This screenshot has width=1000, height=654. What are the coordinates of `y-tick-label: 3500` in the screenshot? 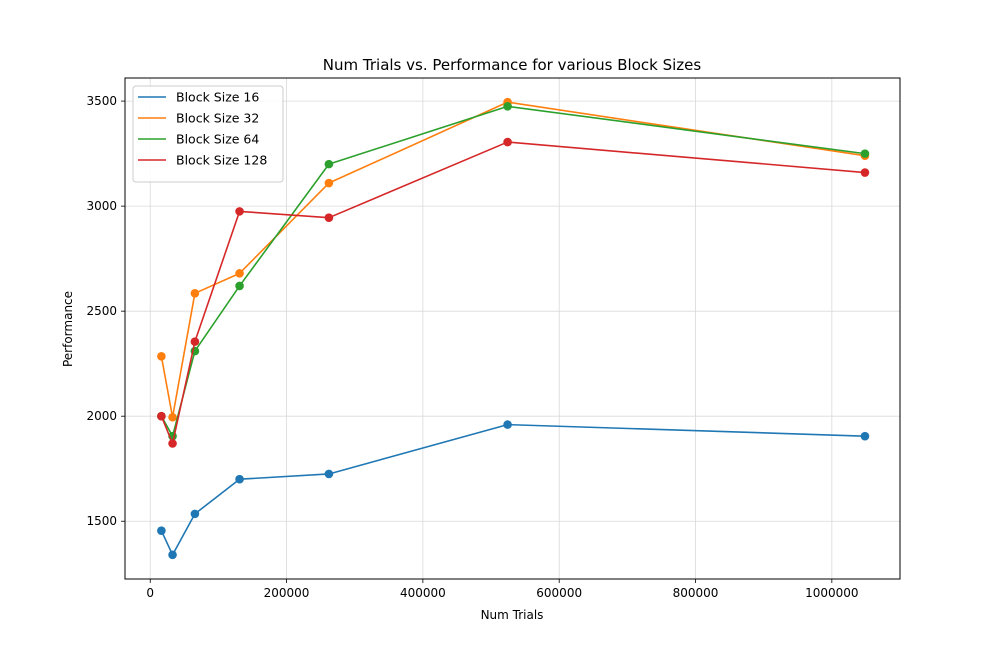 It's located at (101, 101).